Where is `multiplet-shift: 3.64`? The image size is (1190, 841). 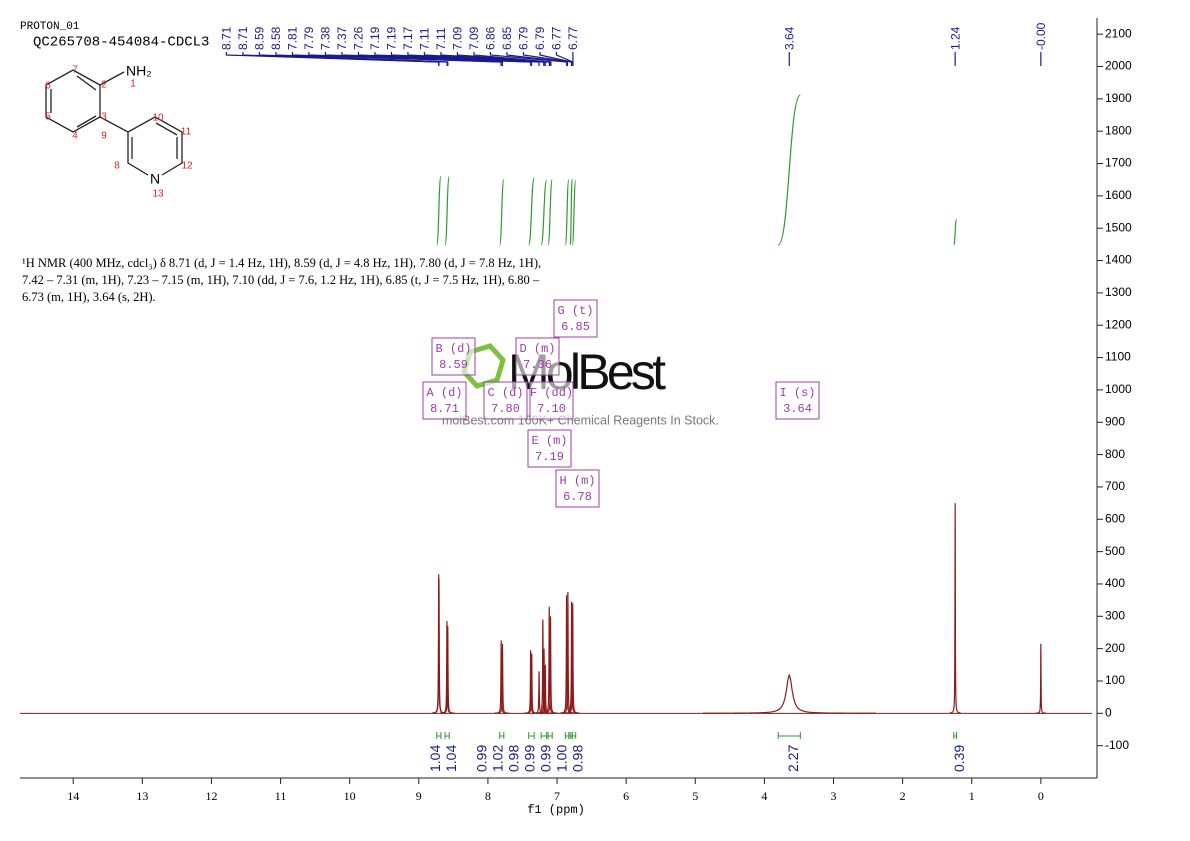 multiplet-shift: 3.64 is located at coordinates (797, 409).